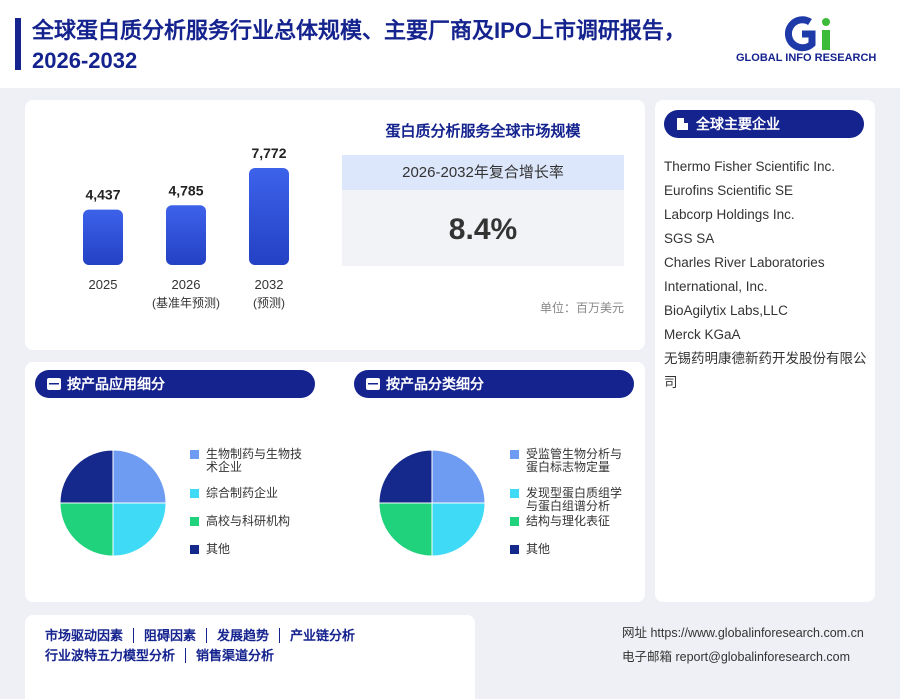  Describe the element at coordinates (84, 635) in the screenshot. I see `footer-link: 市场驱动因素` at that location.